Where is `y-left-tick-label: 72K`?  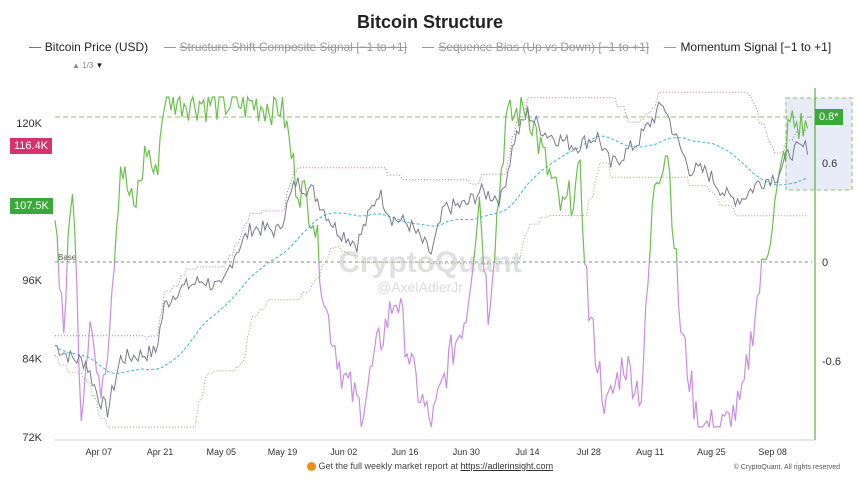
y-left-tick-label: 72K is located at coordinates (32, 438).